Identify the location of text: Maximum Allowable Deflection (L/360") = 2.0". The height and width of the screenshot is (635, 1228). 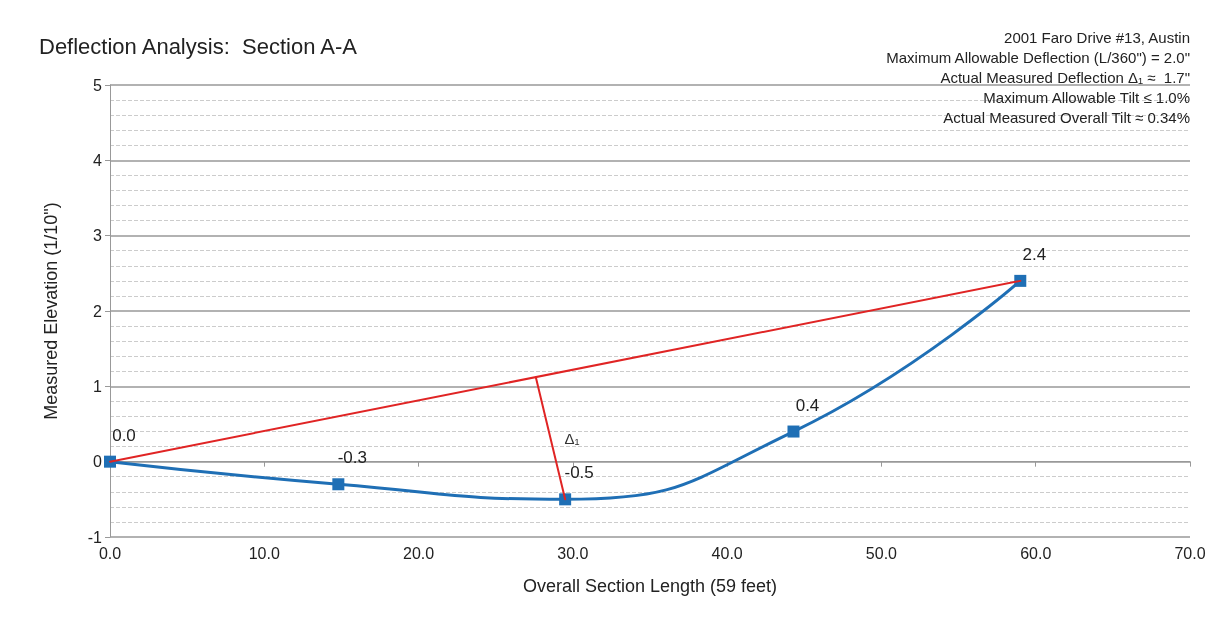
(1038, 57).